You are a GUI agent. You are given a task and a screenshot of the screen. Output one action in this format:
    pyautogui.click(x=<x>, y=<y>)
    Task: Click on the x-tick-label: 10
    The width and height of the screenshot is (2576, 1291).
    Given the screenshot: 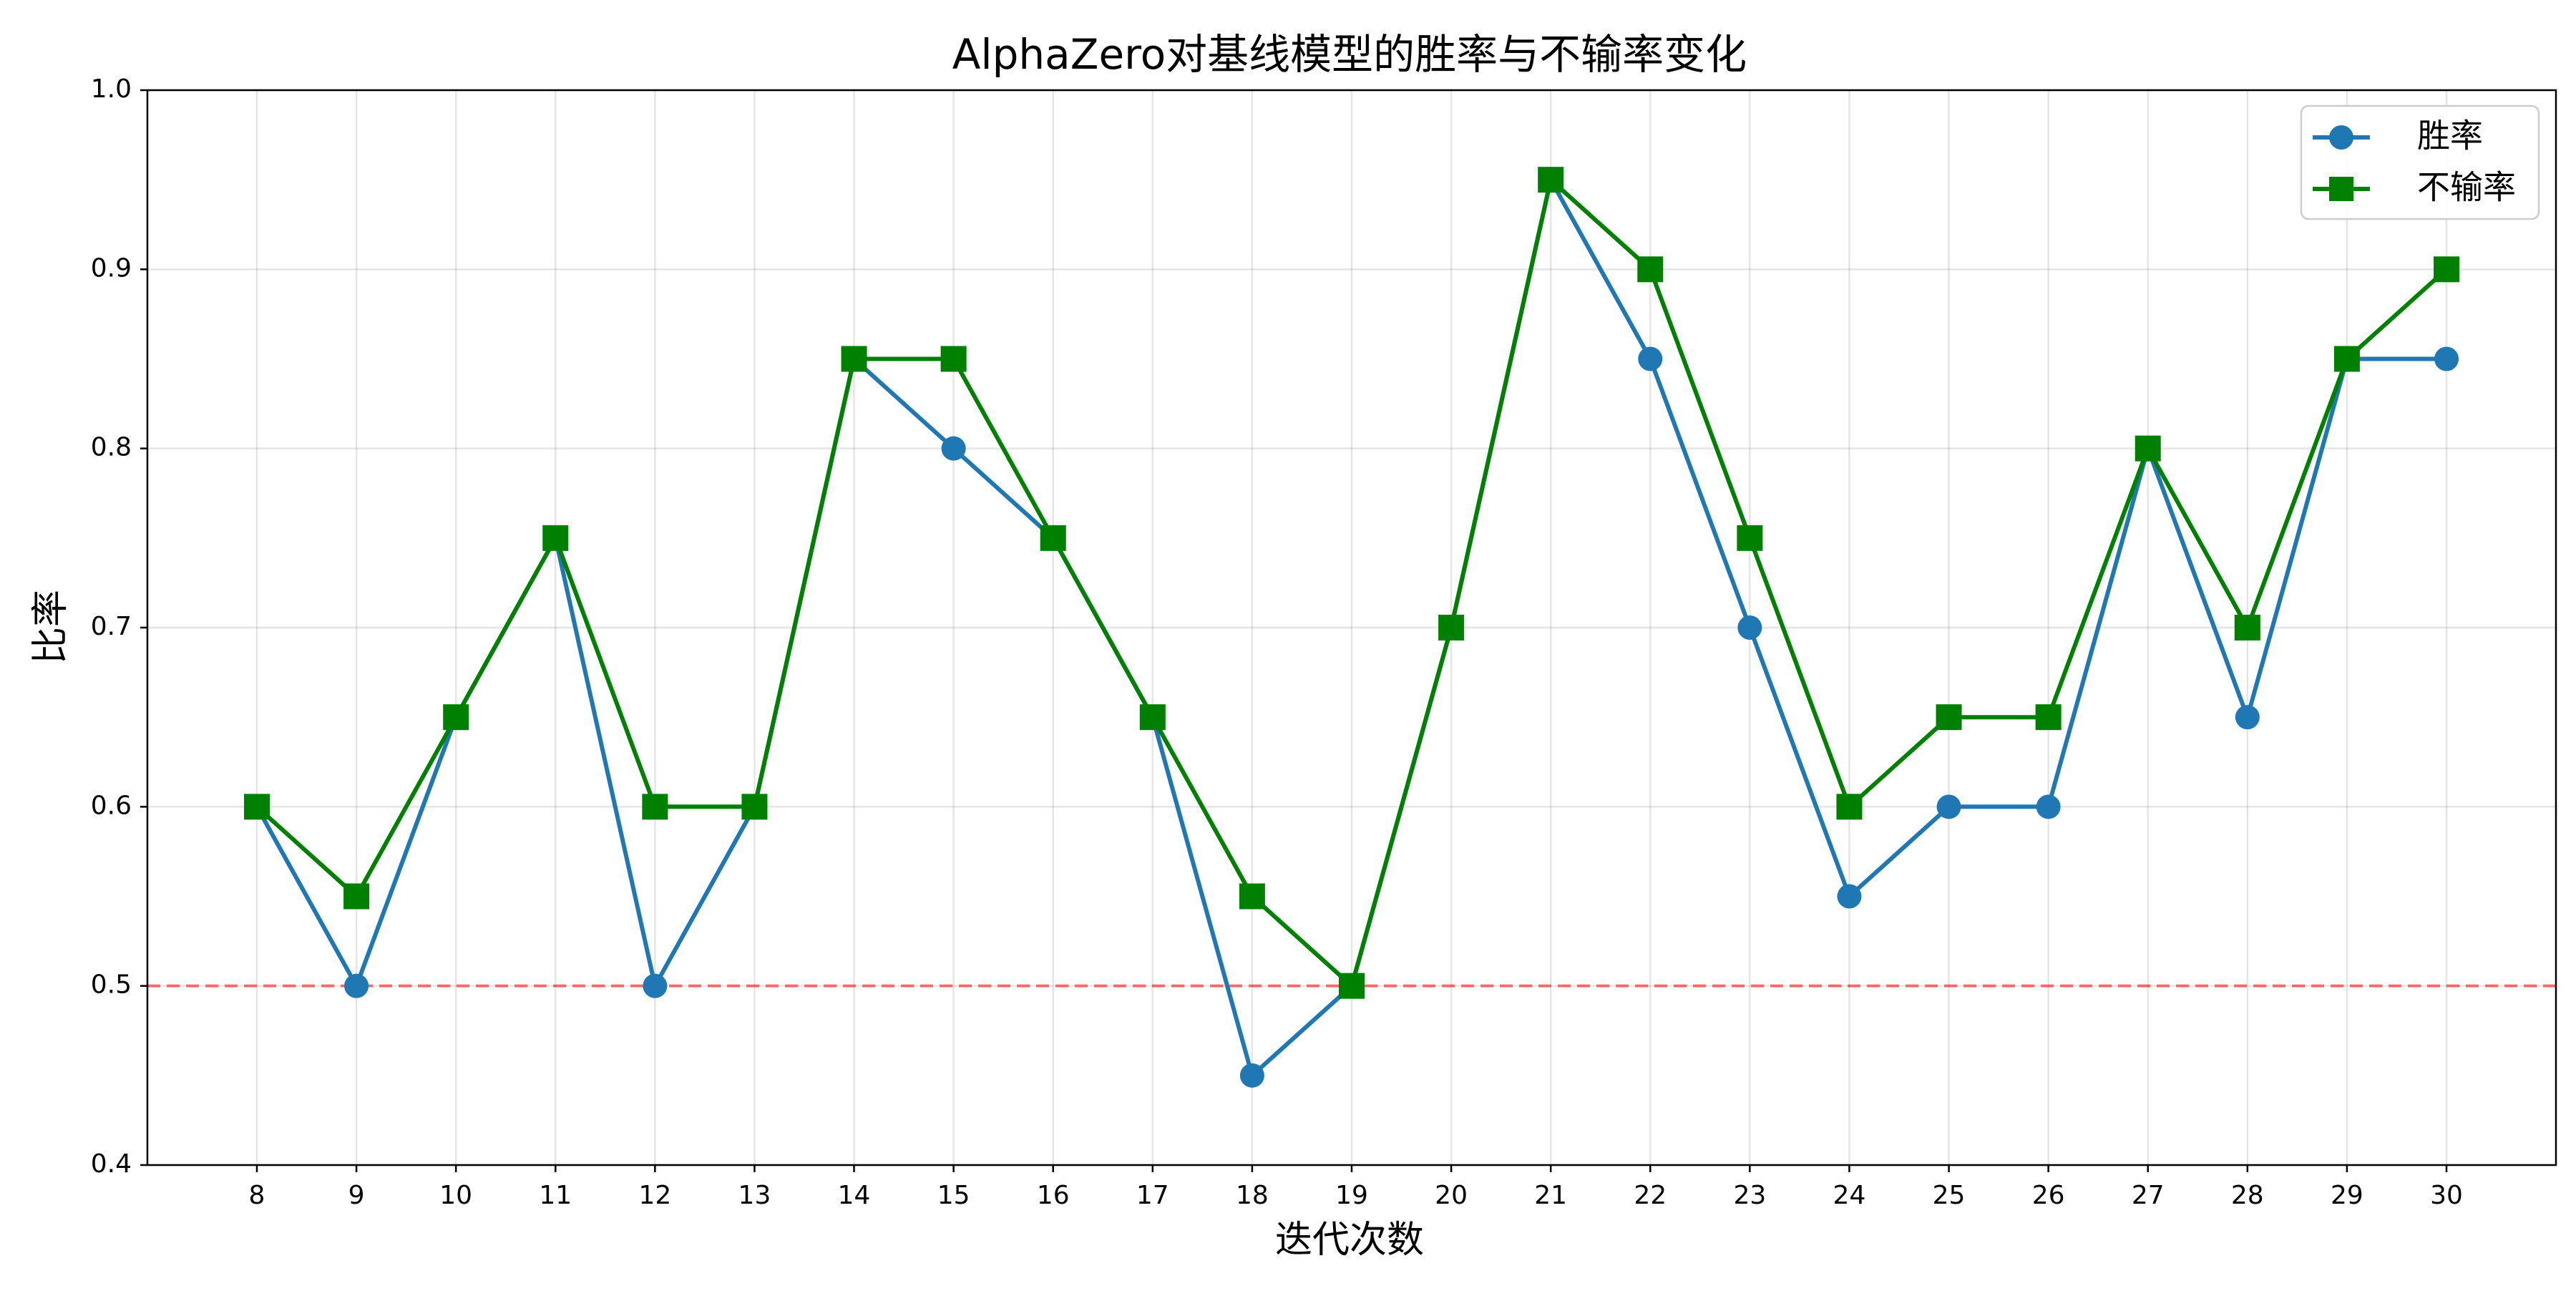 What is the action you would take?
    pyautogui.click(x=455, y=1195)
    